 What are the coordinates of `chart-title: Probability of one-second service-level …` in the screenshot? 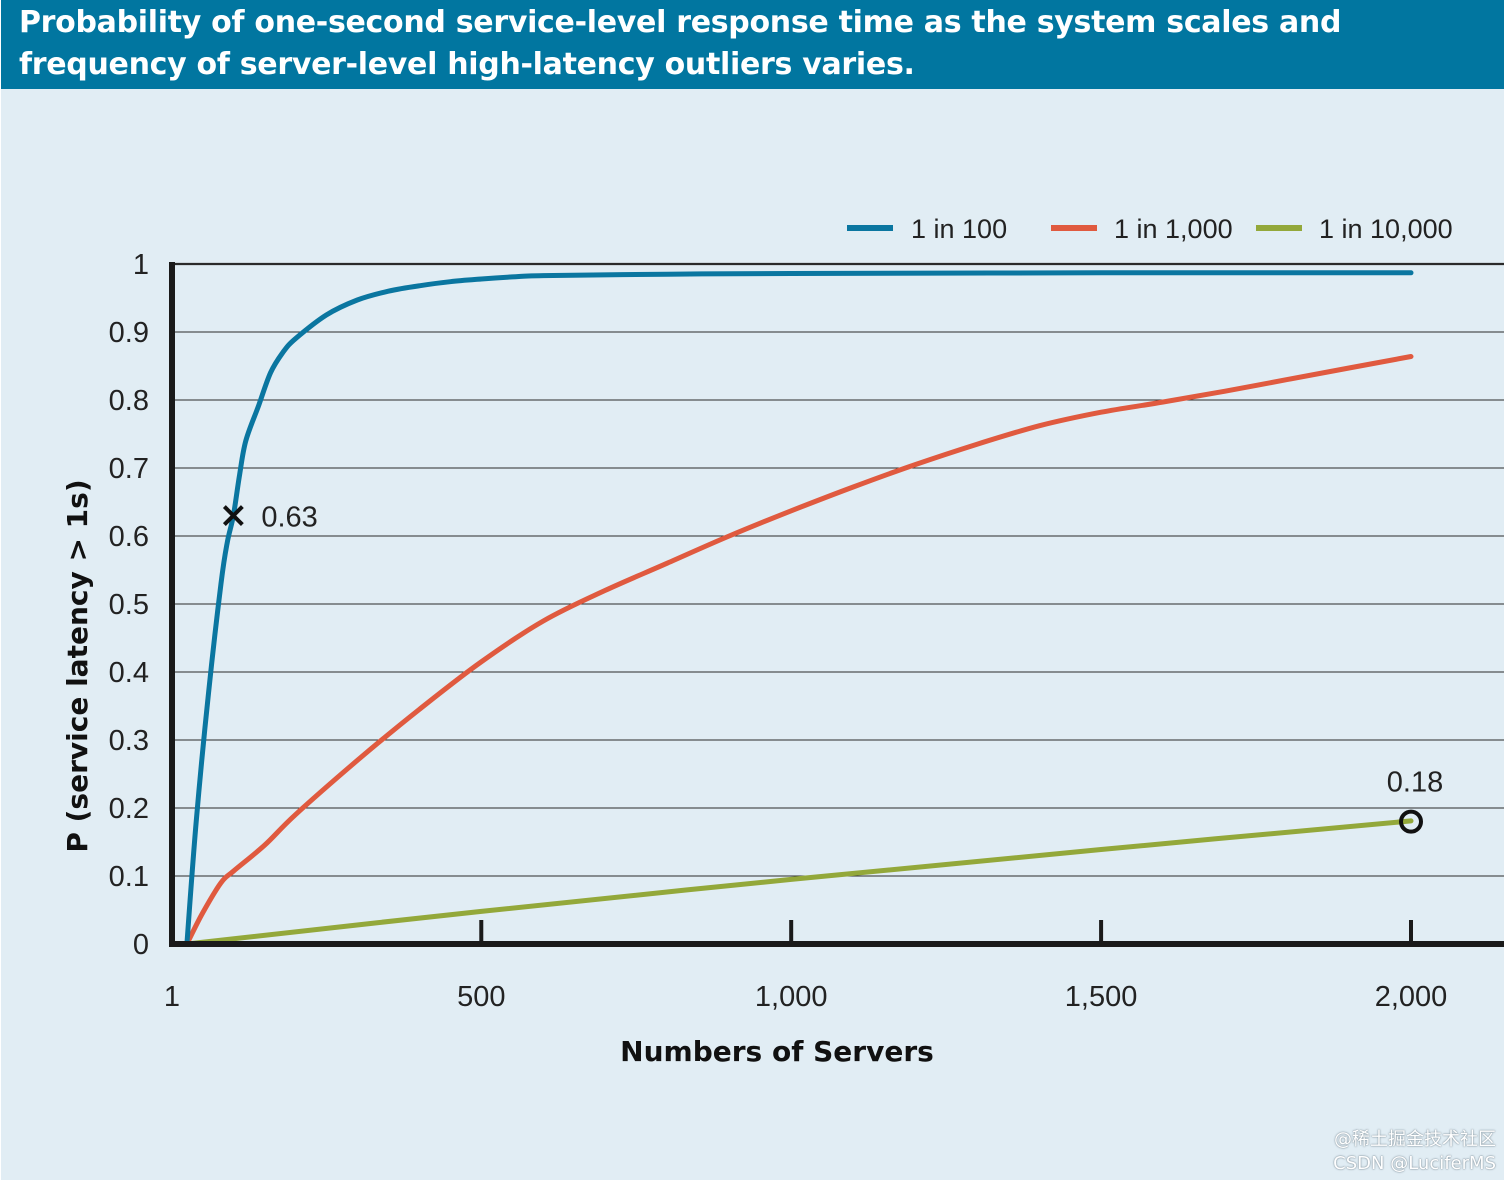 It's located at (680, 43).